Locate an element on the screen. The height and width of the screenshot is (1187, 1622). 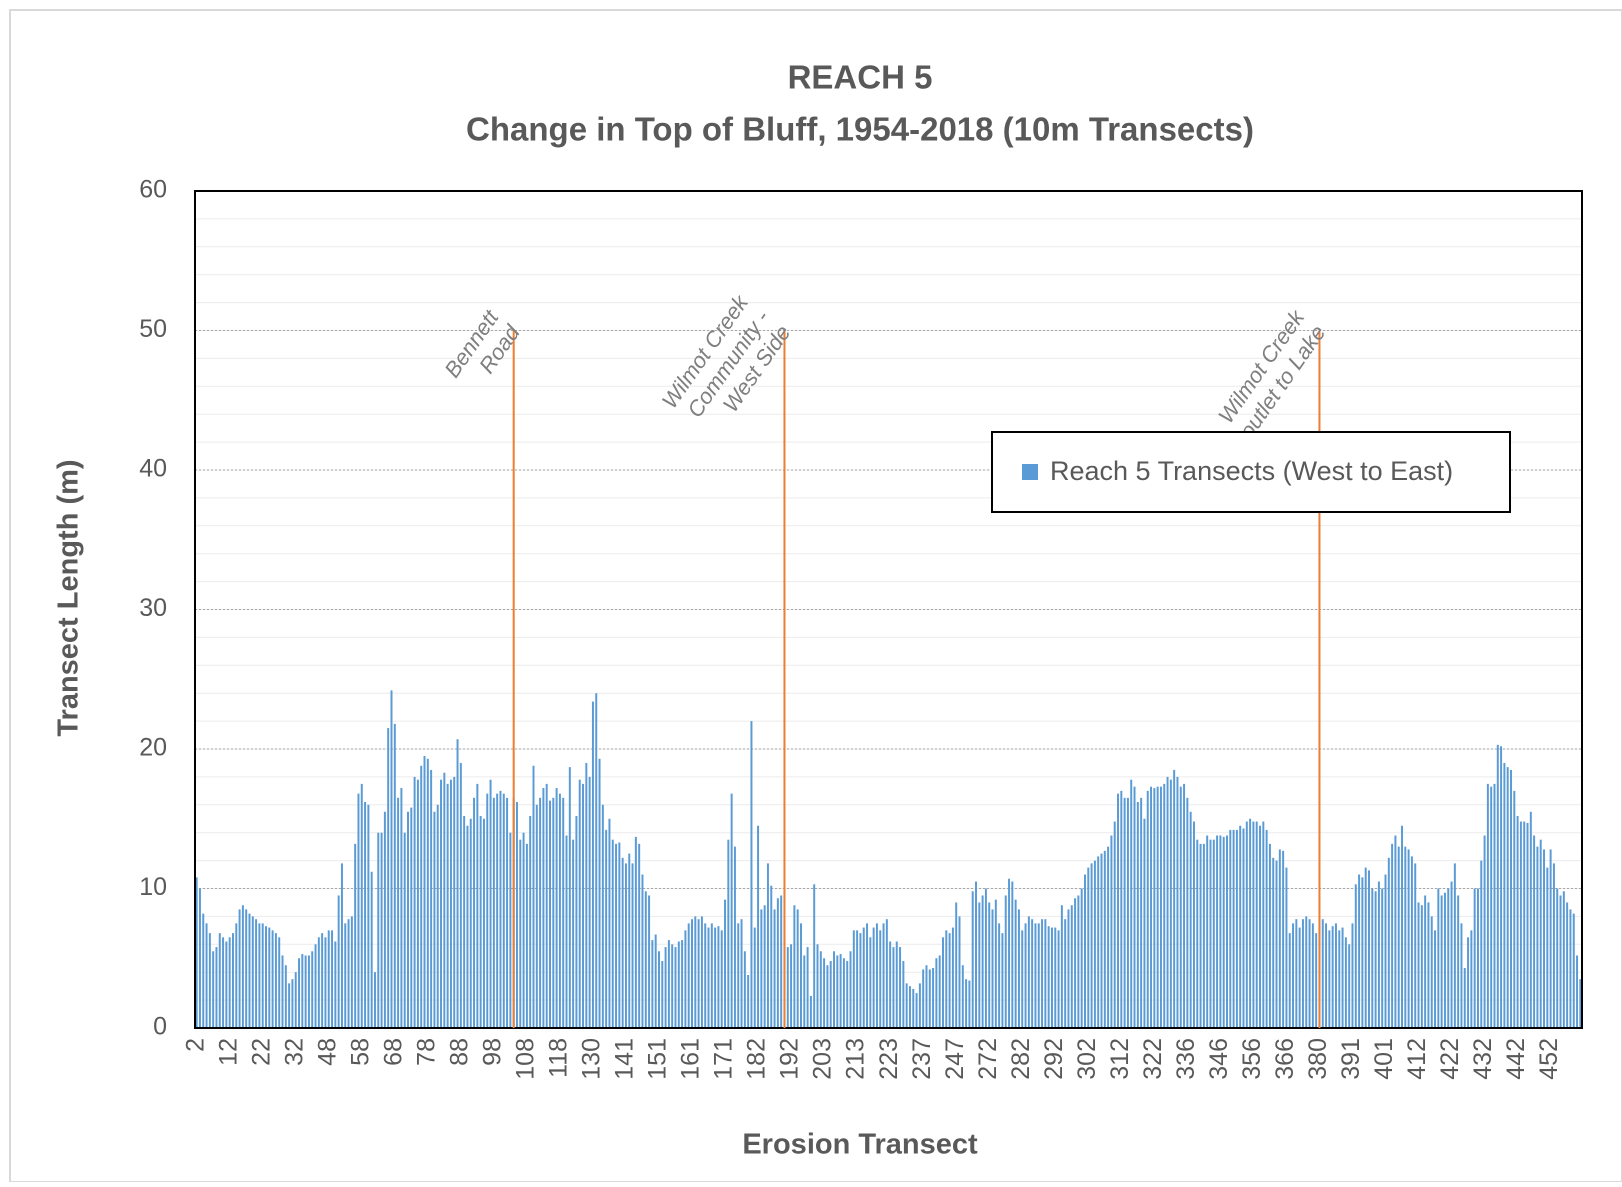
x-tick-label: 141 is located at coordinates (625, 1059).